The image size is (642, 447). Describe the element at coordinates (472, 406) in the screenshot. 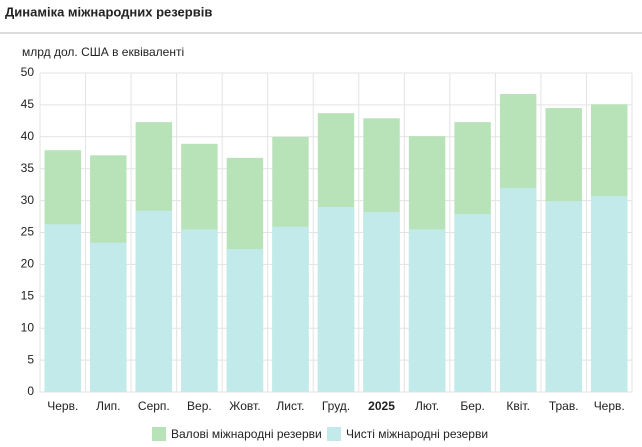

I see `x-tick-label: Бер.` at that location.